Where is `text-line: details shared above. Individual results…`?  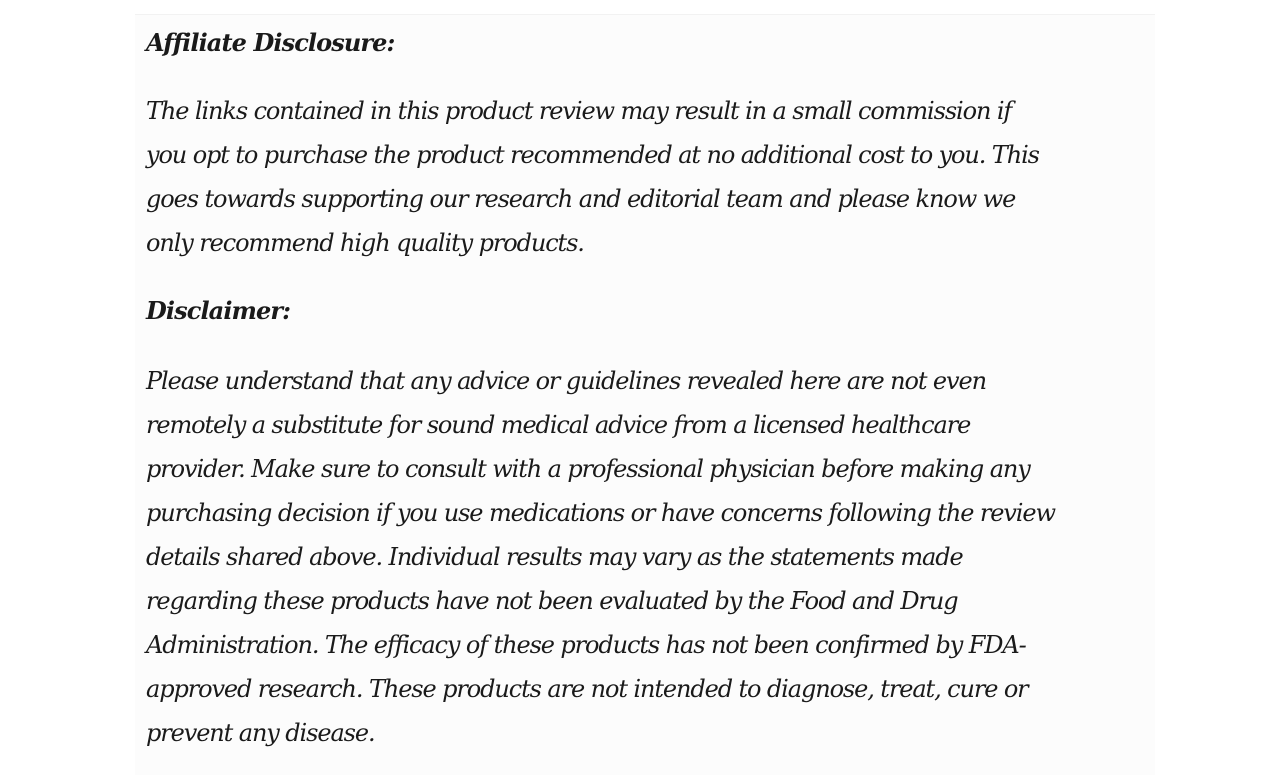 text-line: details shared above. Individual results… is located at coordinates (555, 557).